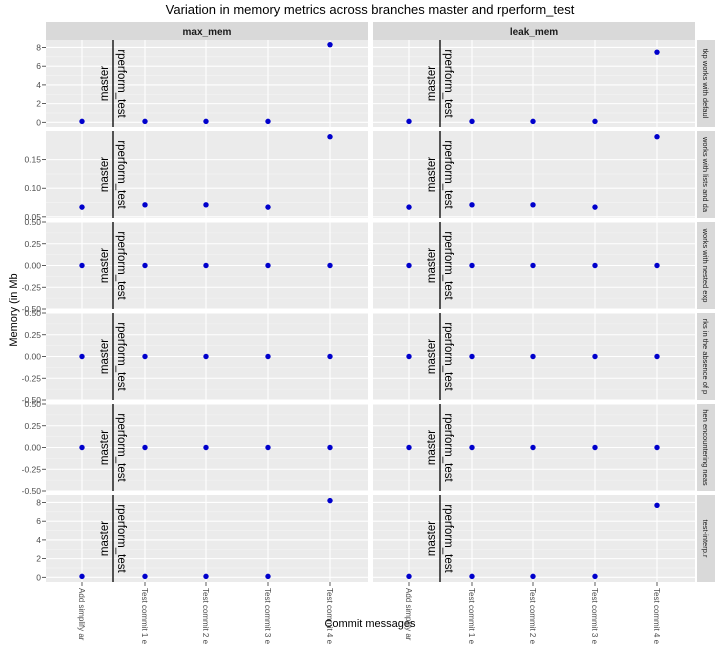 The image size is (720, 663). What do you see at coordinates (532, 616) in the screenshot?
I see `x-tick-label: Test commit 2 e` at bounding box center [532, 616].